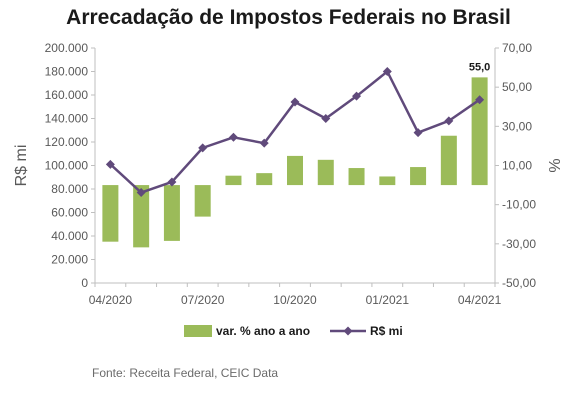 Image resolution: width=577 pixels, height=405 pixels. What do you see at coordinates (84, 283) in the screenshot?
I see `y-left-tick-label: 0` at bounding box center [84, 283].